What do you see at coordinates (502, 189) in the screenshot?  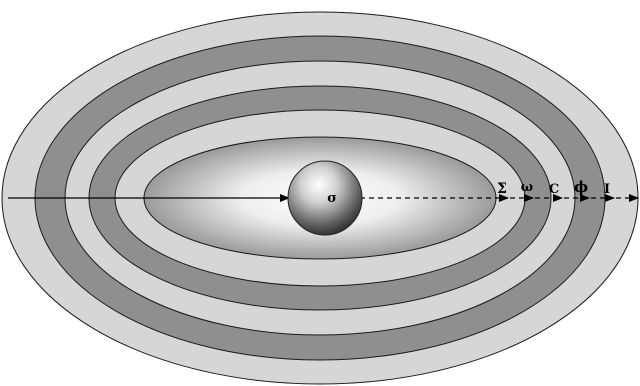 I see `label-capital-sigma: Σ` at bounding box center [502, 189].